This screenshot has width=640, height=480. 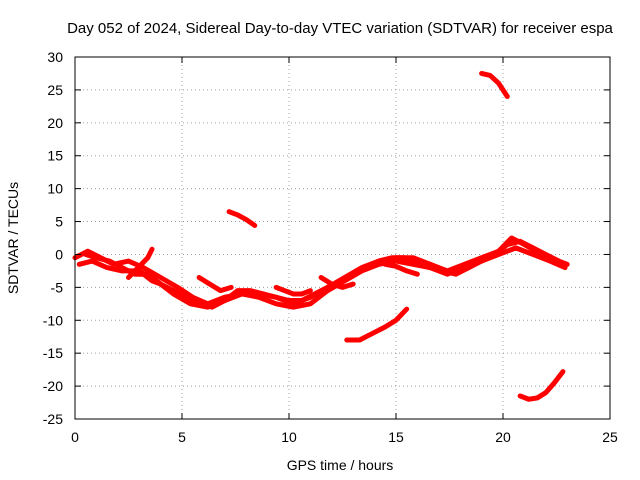 What do you see at coordinates (75, 437) in the screenshot?
I see `x-tick-label: 0` at bounding box center [75, 437].